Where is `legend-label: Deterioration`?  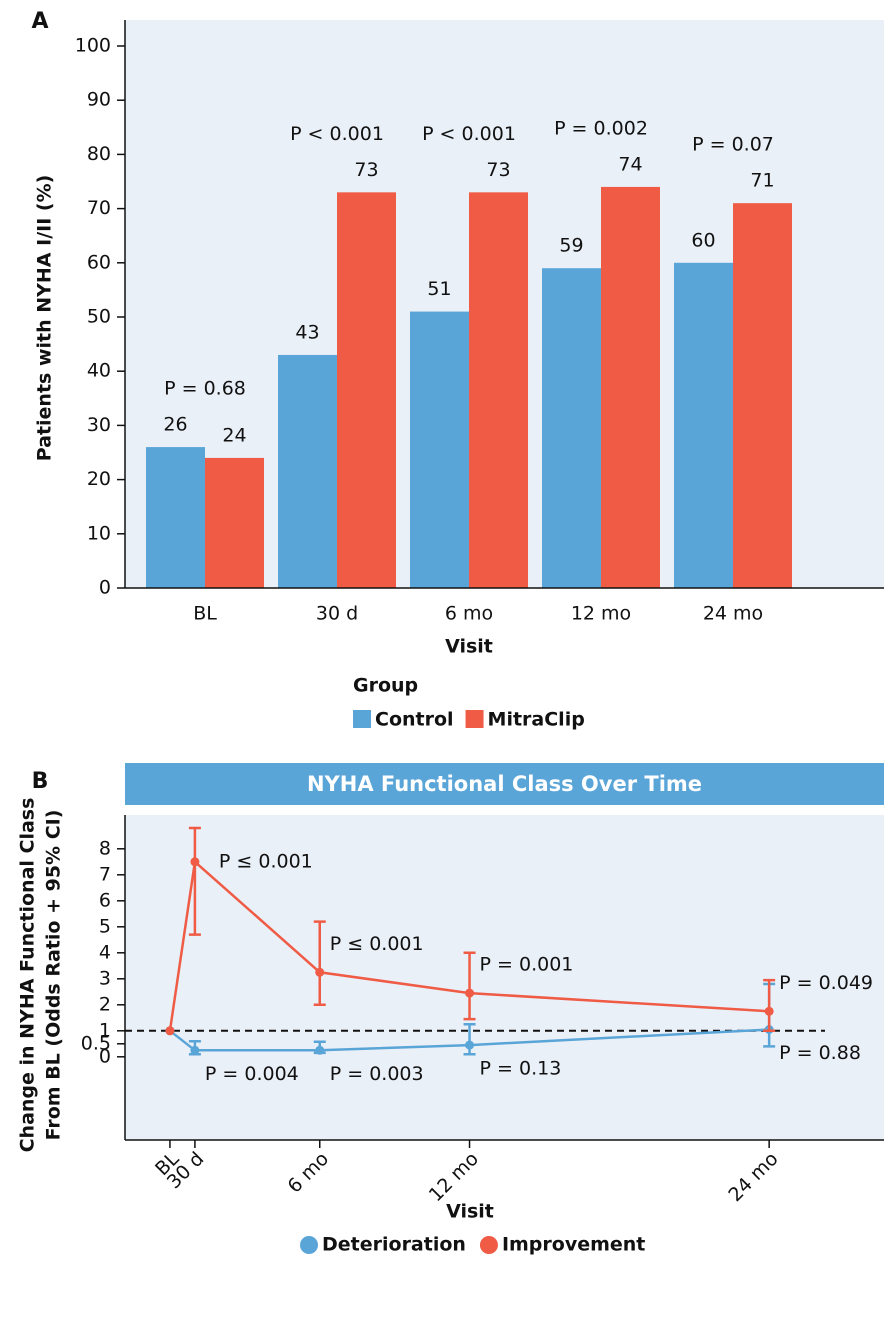
legend-label: Deterioration is located at coordinates (394, 1245).